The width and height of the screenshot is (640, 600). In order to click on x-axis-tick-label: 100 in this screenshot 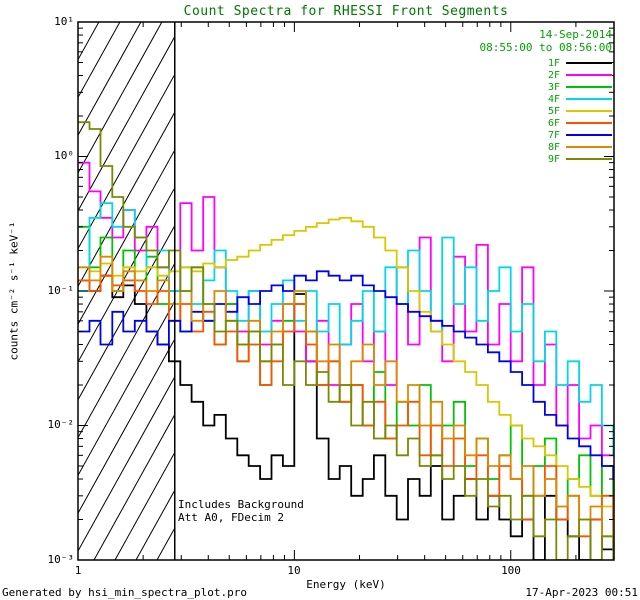, I will do `click(511, 570)`.